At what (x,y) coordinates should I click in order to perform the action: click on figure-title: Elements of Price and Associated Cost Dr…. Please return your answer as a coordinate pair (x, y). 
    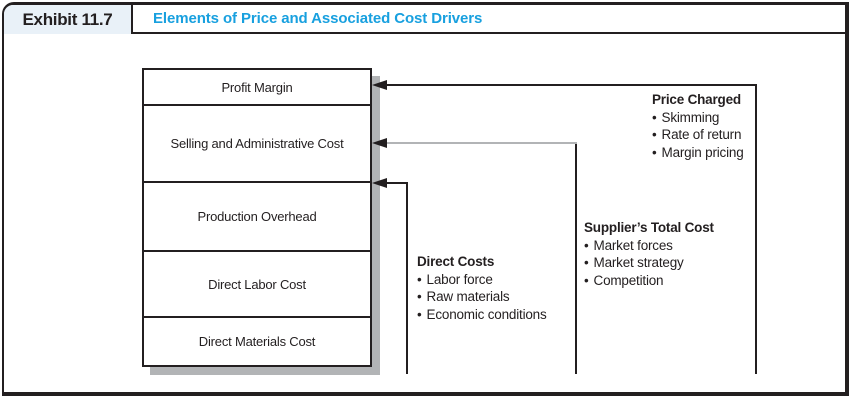
    Looking at the image, I should click on (318, 18).